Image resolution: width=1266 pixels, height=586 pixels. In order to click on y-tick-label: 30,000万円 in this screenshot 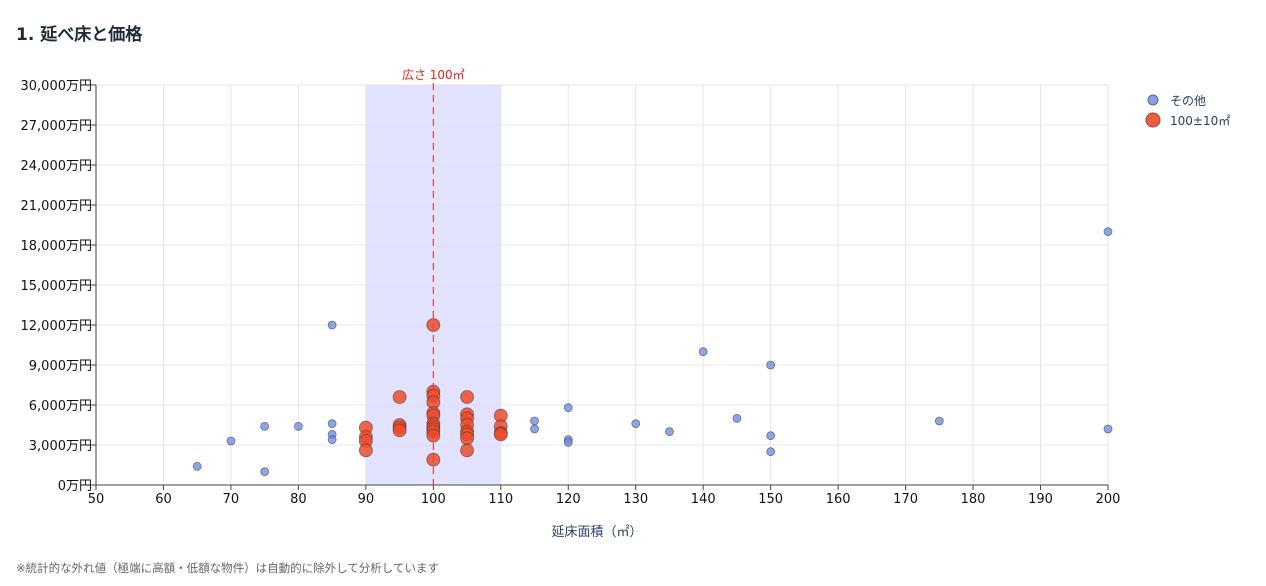, I will do `click(57, 86)`.